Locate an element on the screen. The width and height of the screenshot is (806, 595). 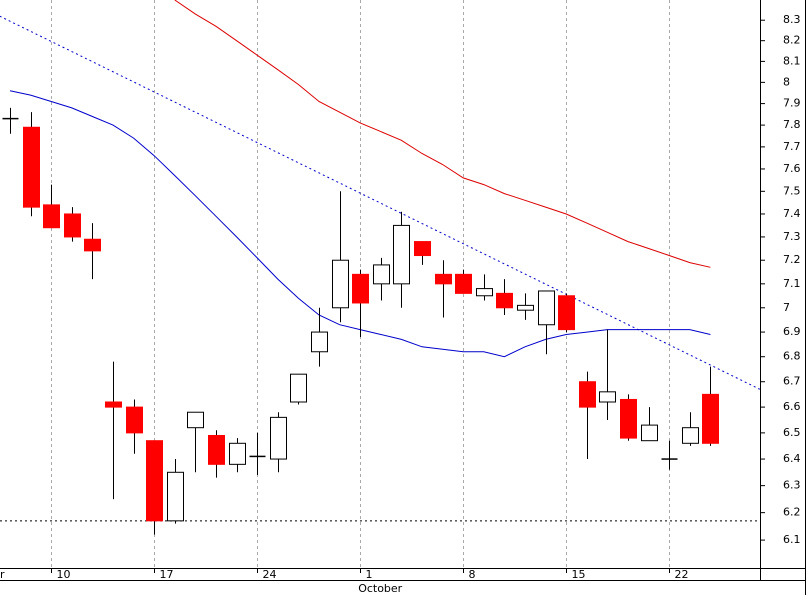
y-tick-label: 6.2 is located at coordinates (792, 512).